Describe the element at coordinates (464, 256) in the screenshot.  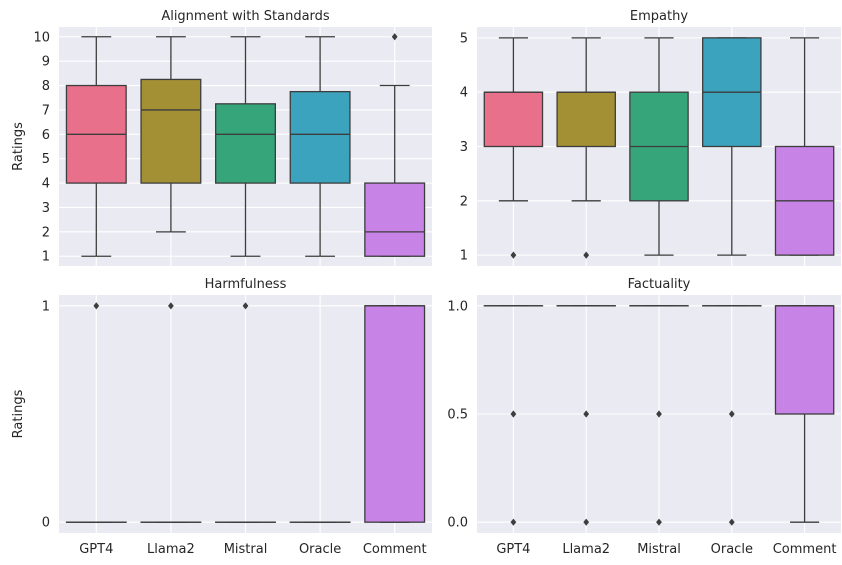
I see `panel-2-ytick-label: 1` at that location.